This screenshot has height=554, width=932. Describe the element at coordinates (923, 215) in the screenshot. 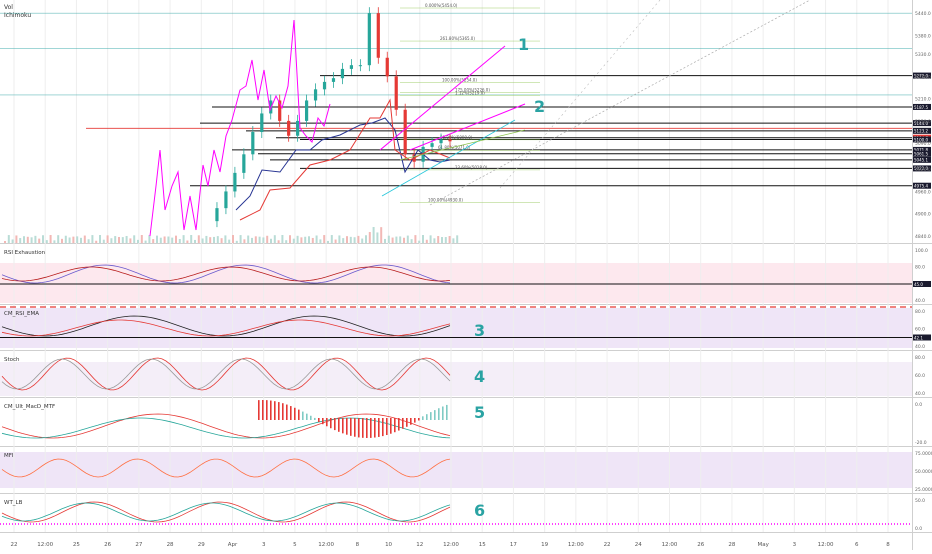

I see `y-tick-label: 4900.0` at that location.